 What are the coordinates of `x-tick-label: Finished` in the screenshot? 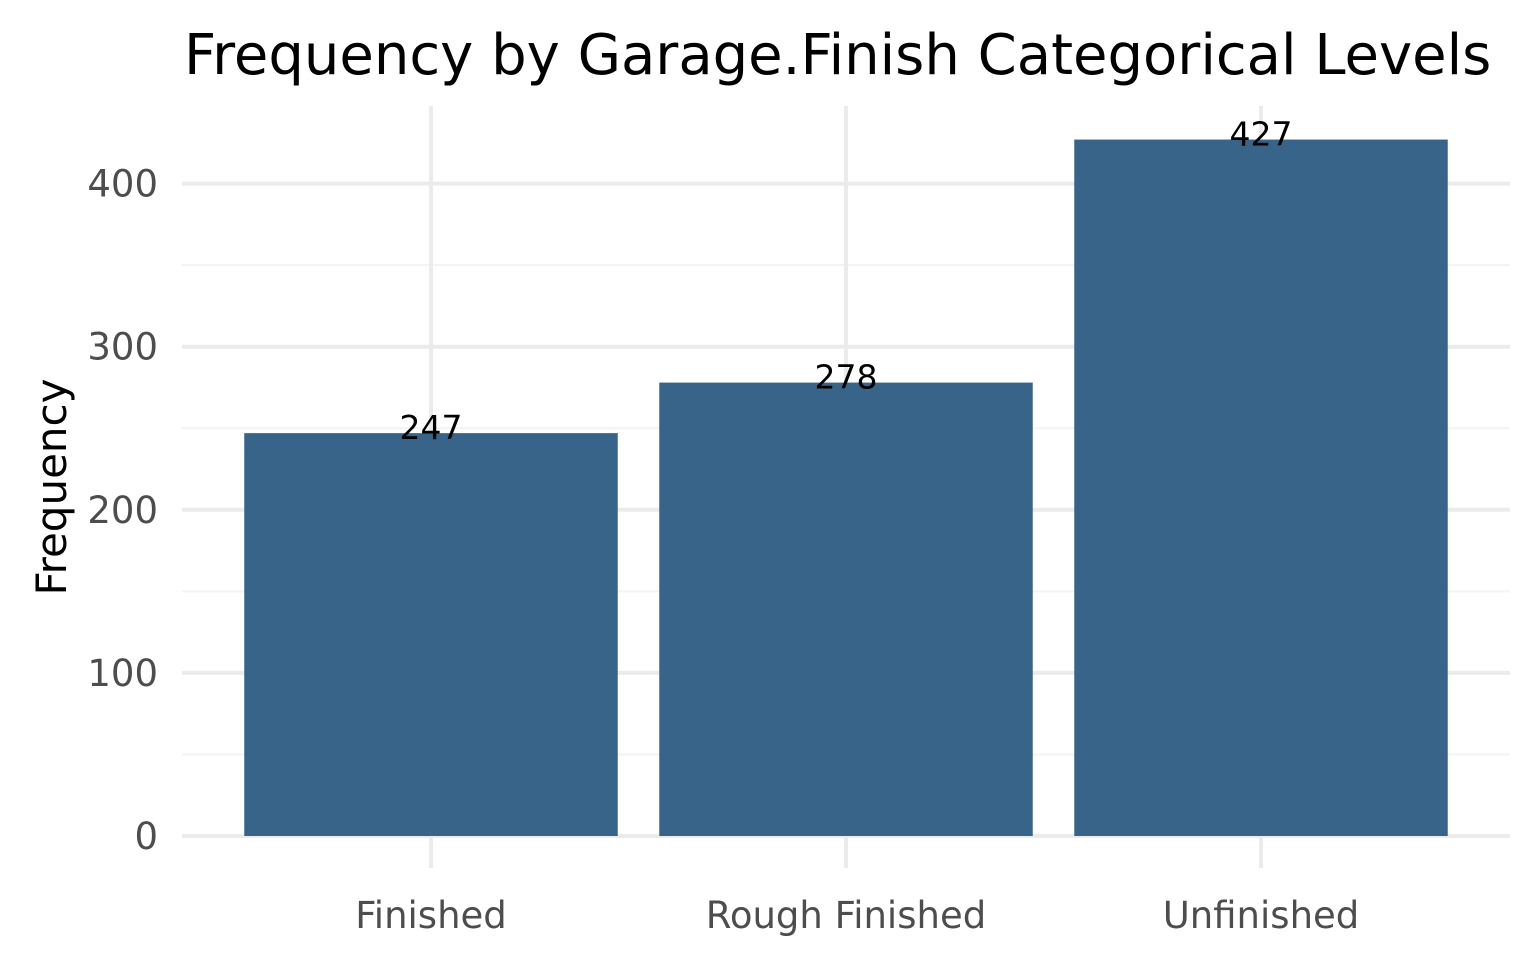 It's located at (431, 915).